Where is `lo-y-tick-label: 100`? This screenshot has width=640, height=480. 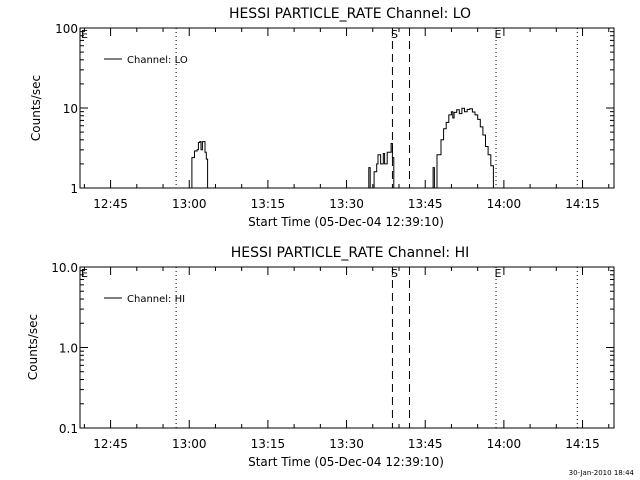
lo-y-tick-label: 100 is located at coordinates (66, 29).